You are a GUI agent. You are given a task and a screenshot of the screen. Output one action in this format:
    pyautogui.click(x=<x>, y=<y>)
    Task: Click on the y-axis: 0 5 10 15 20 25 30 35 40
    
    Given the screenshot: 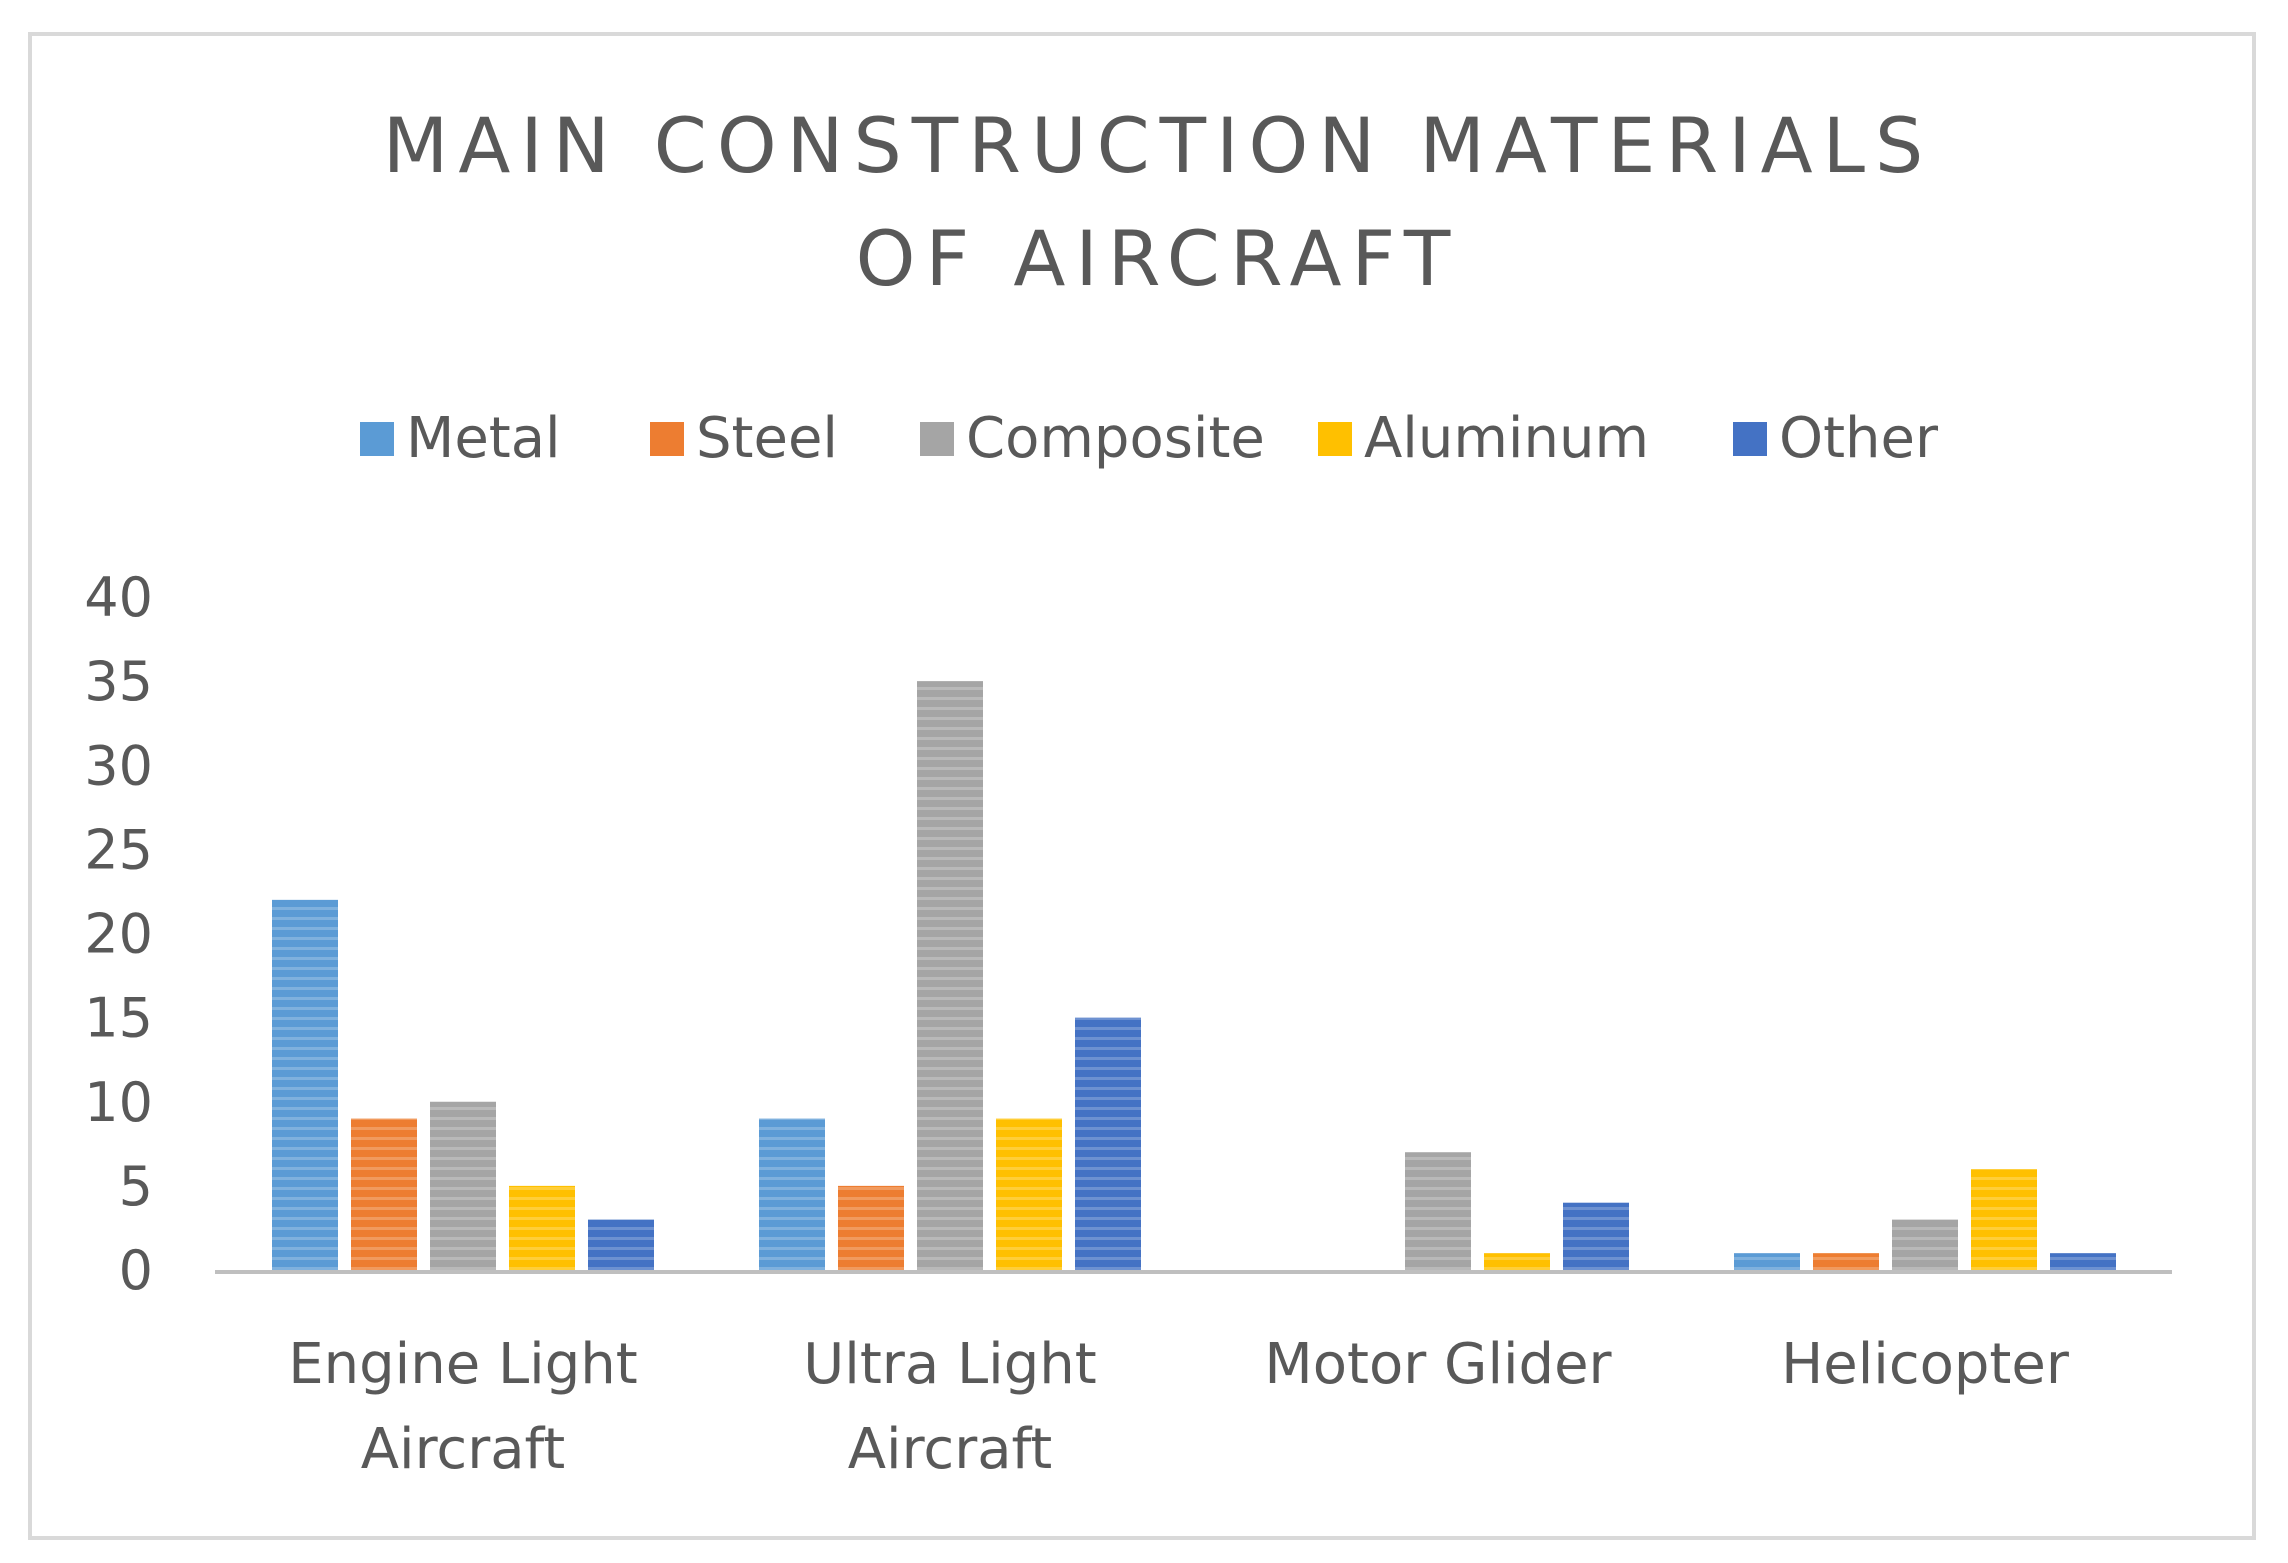 What is the action you would take?
    pyautogui.click(x=118, y=934)
    